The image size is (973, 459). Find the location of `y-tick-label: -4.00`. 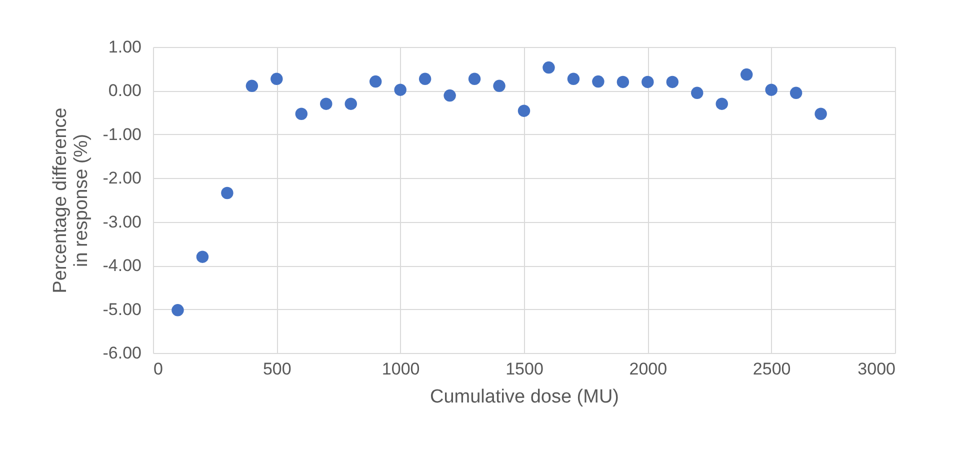

y-tick-label: -4.00 is located at coordinates (122, 266).